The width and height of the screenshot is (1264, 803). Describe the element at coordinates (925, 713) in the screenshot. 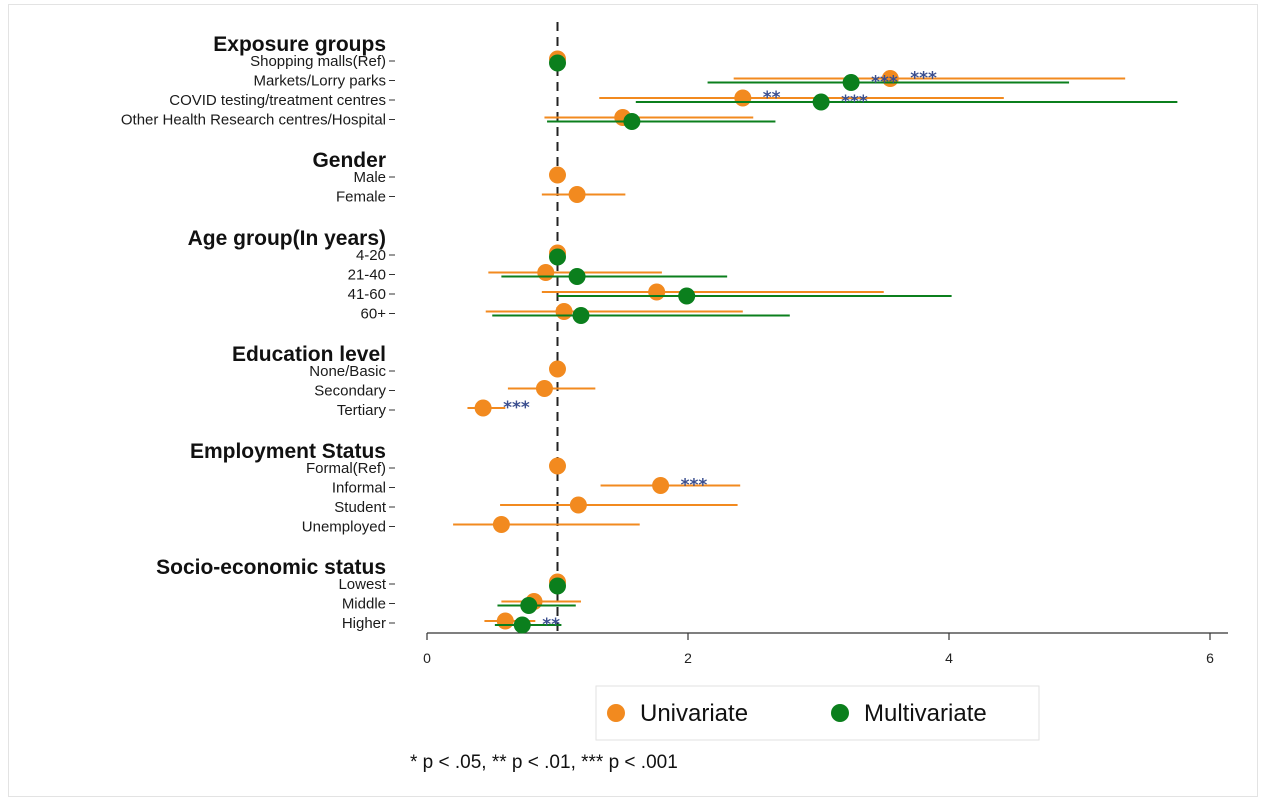

I see `legend-label-multivariate: Multivariate` at that location.